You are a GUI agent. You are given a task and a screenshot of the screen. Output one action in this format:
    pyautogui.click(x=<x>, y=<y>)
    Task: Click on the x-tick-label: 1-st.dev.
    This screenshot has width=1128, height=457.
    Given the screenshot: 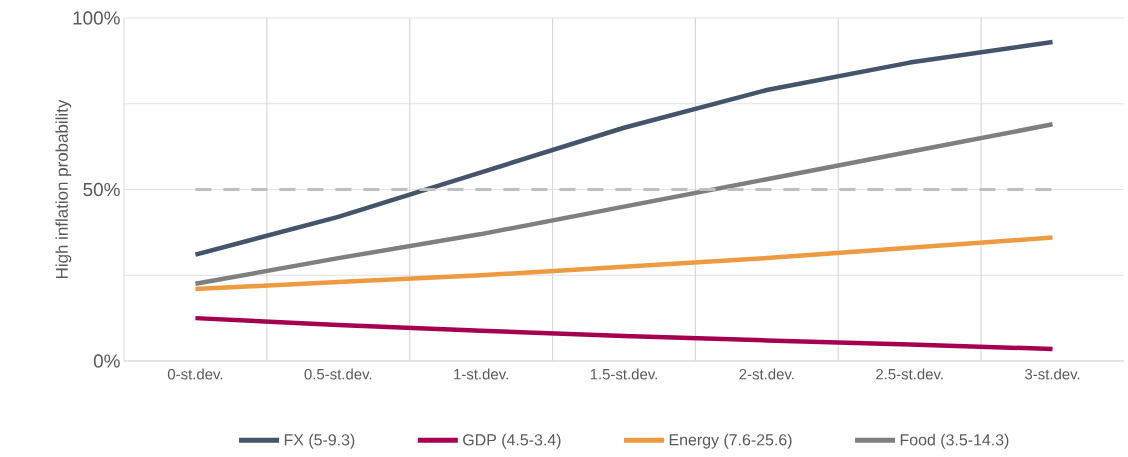 What is the action you would take?
    pyautogui.click(x=481, y=374)
    